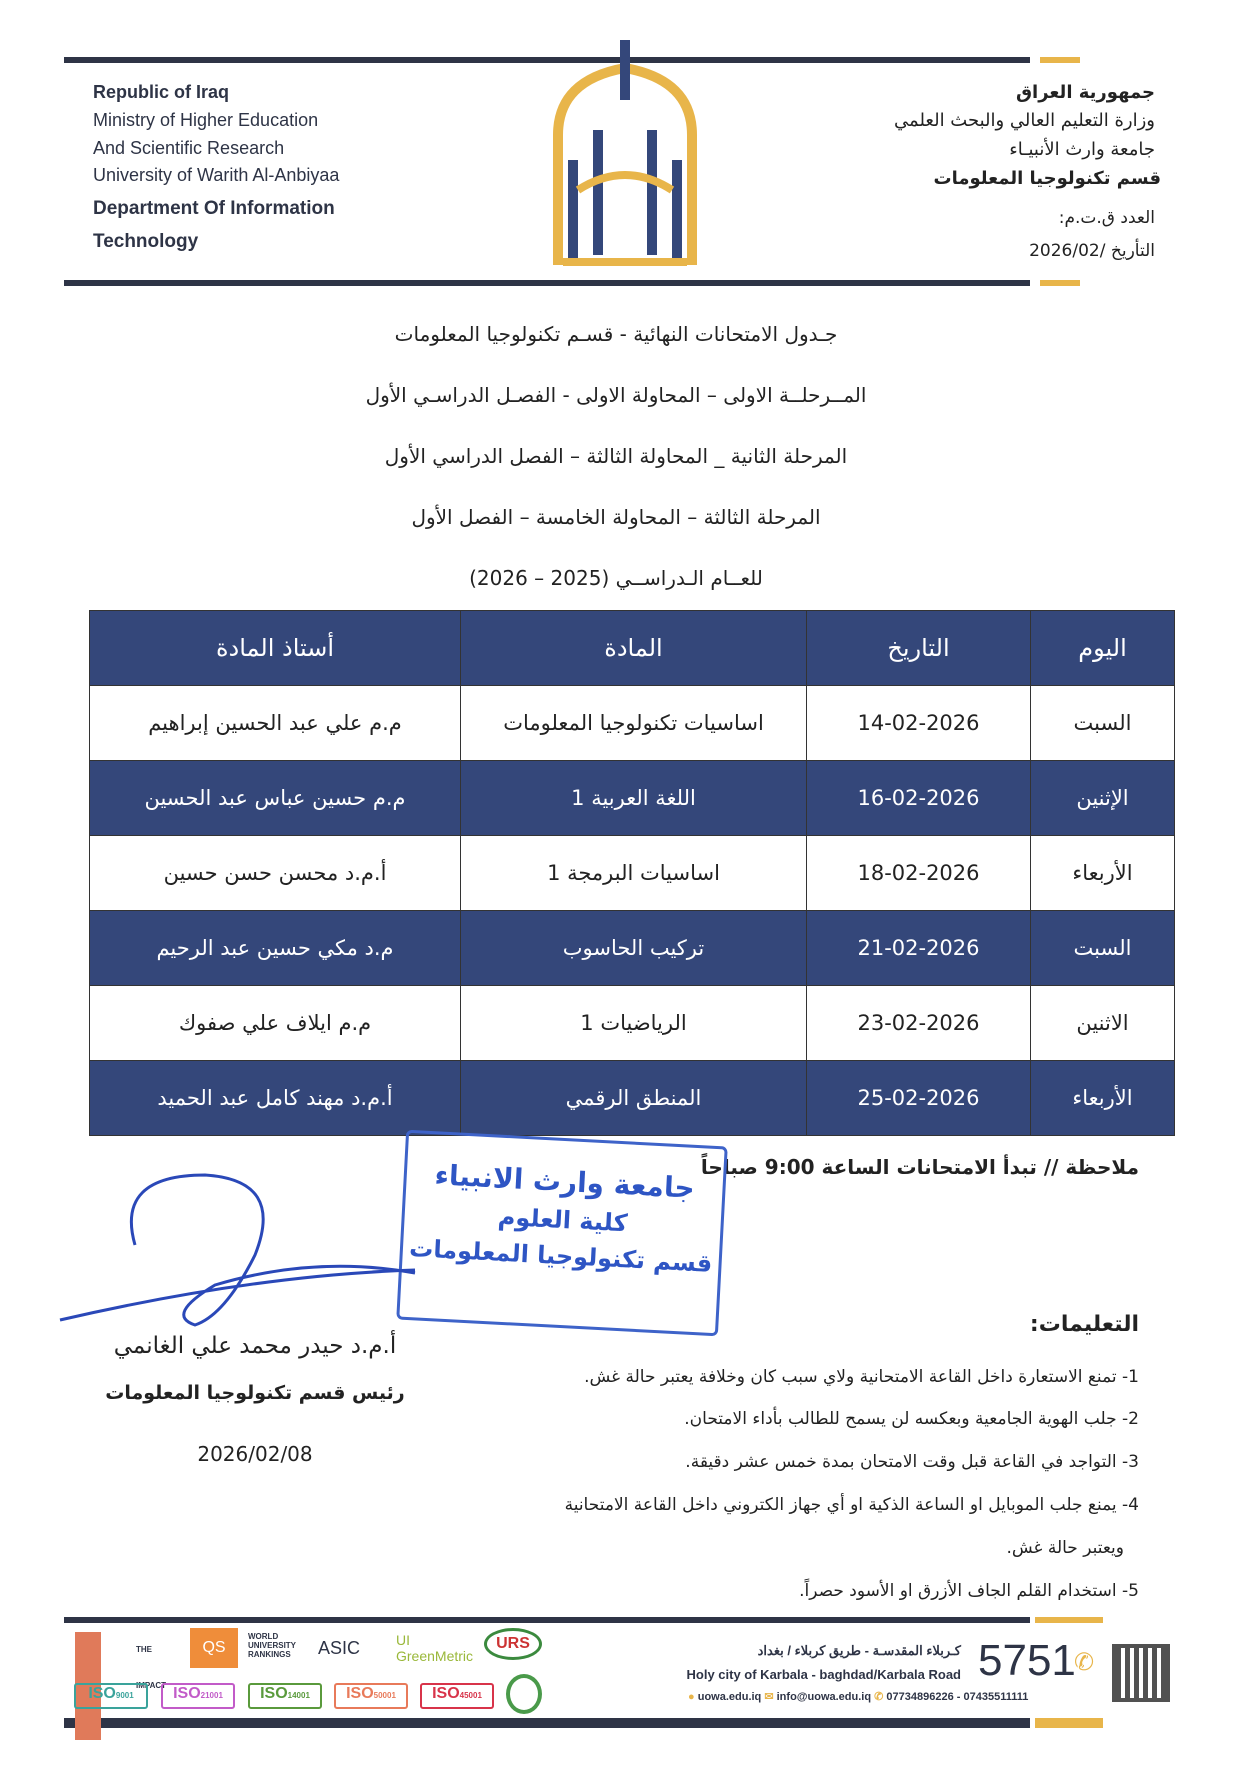  Describe the element at coordinates (560, 1256) in the screenshot. I see `stamp-line-3: قسم تكنولوجيا المعلومات` at that location.